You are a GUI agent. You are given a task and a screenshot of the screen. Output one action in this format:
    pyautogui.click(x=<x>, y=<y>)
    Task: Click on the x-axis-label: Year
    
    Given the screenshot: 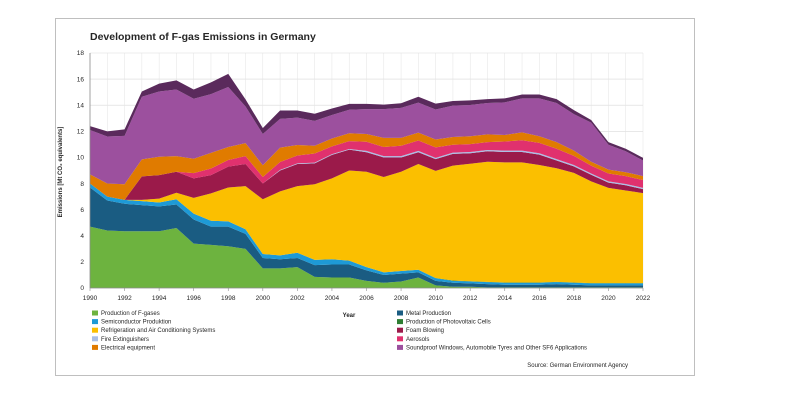 What is the action you would take?
    pyautogui.click(x=349, y=316)
    